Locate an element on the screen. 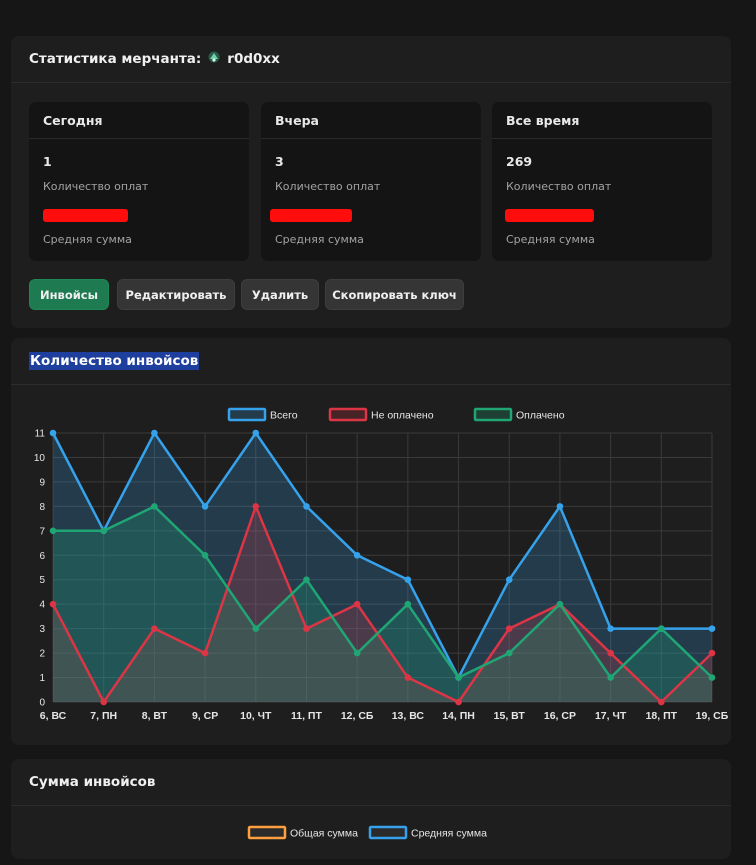 The image size is (756, 865). y-tick-label: 7 is located at coordinates (42, 531).